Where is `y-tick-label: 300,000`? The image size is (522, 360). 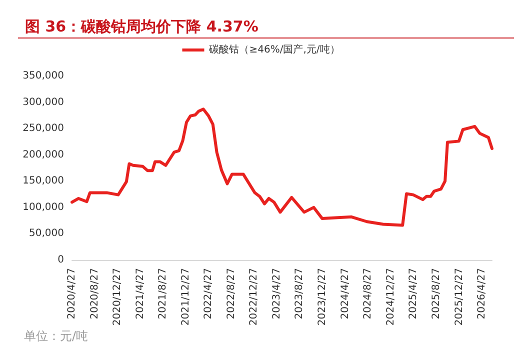 y-tick-label: 300,000 is located at coordinates (43, 102).